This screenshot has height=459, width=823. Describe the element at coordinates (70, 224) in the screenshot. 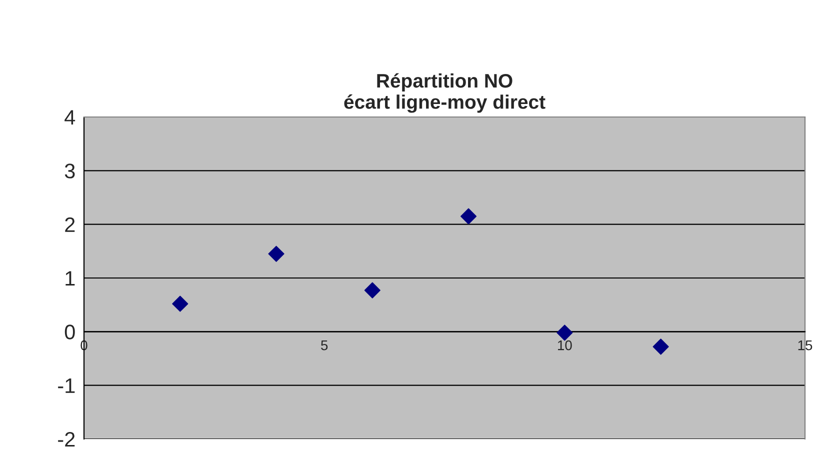

I see `y-tick-label: 2` at that location.